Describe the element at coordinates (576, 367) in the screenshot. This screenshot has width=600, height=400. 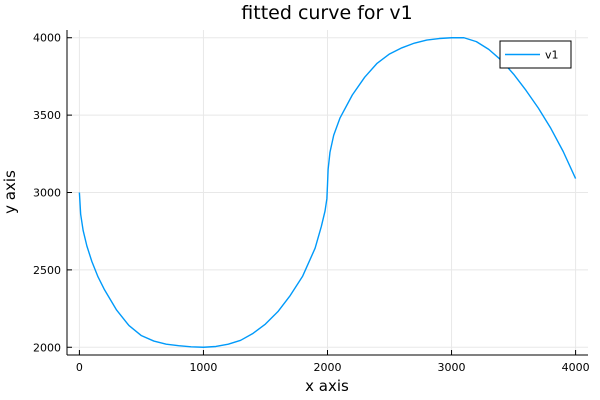
I see `x-tick-label: 4000` at that location.